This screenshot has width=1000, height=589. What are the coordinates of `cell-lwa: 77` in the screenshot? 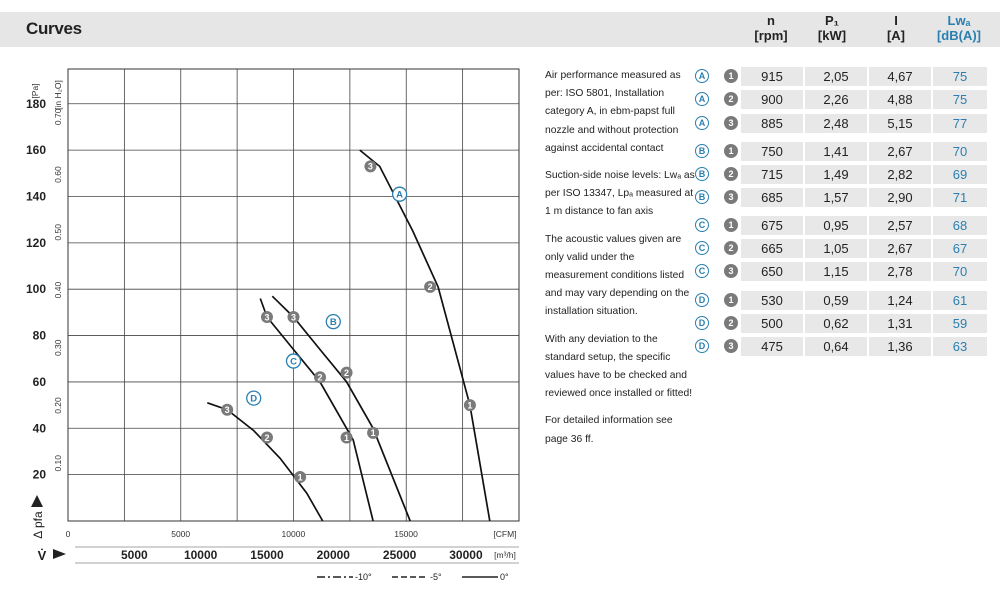 It's located at (960, 123).